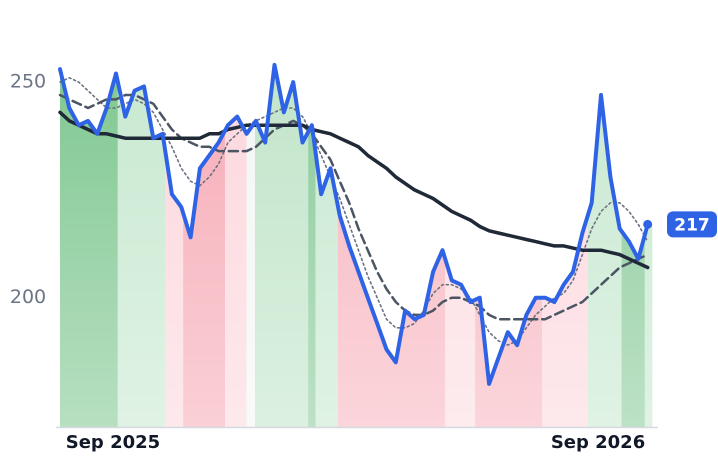 This screenshot has width=718, height=468. I want to click on x-tick-label: Sep 2025, so click(113, 442).